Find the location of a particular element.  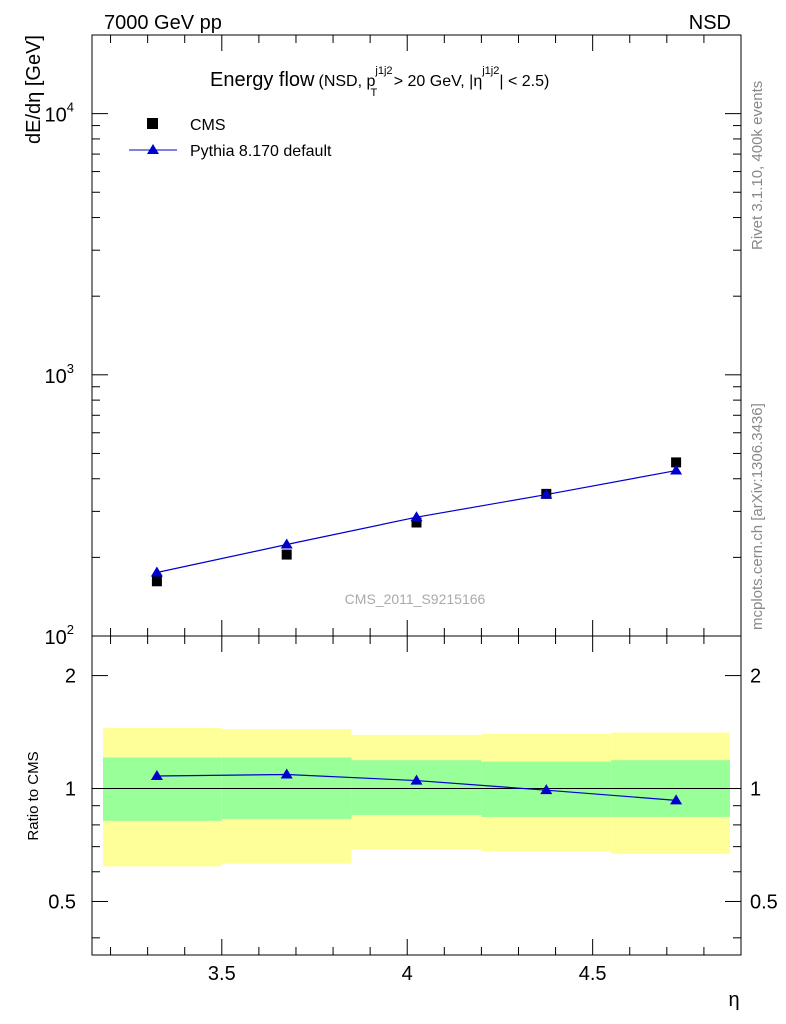

ratio-y-tick-label-right: 1 is located at coordinates (755, 790).